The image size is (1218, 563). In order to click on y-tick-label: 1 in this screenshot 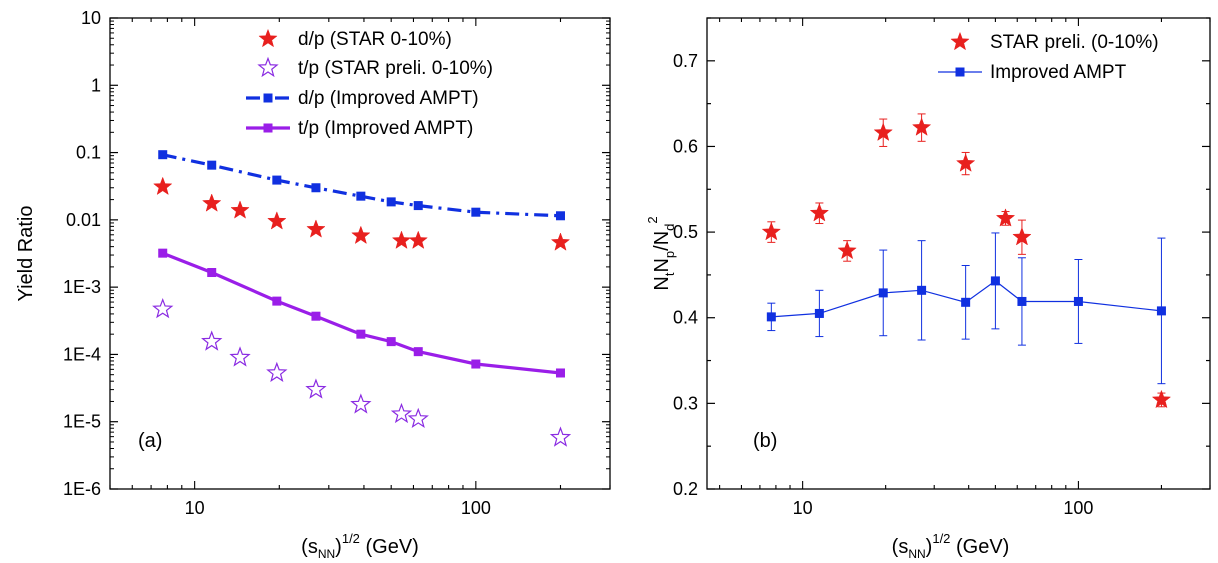, I will do `click(96, 85)`.